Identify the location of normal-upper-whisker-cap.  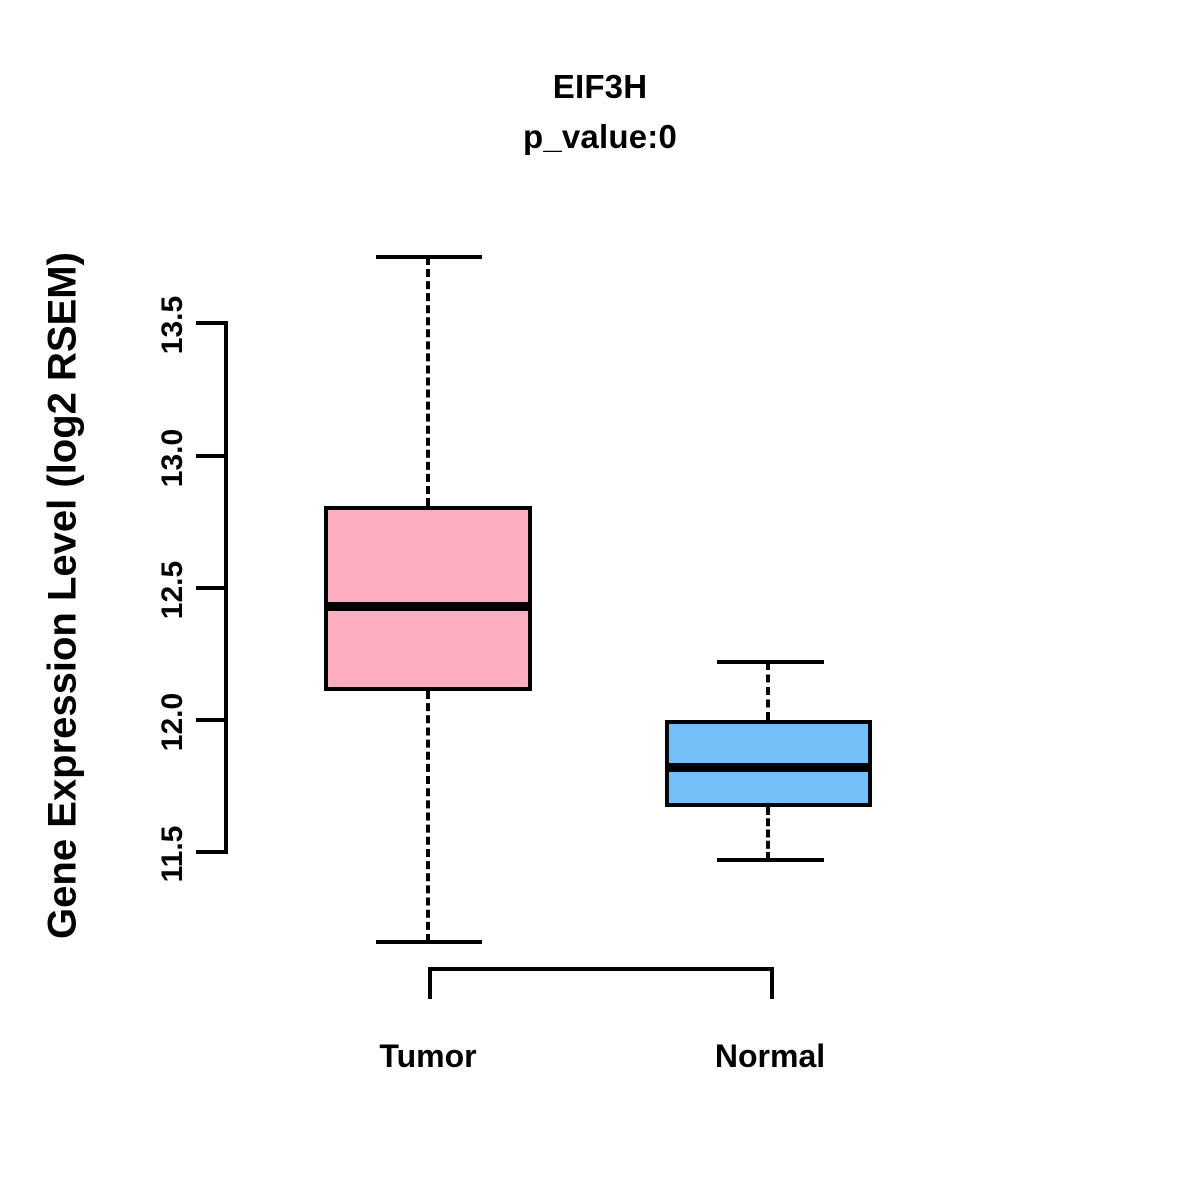
(770, 661).